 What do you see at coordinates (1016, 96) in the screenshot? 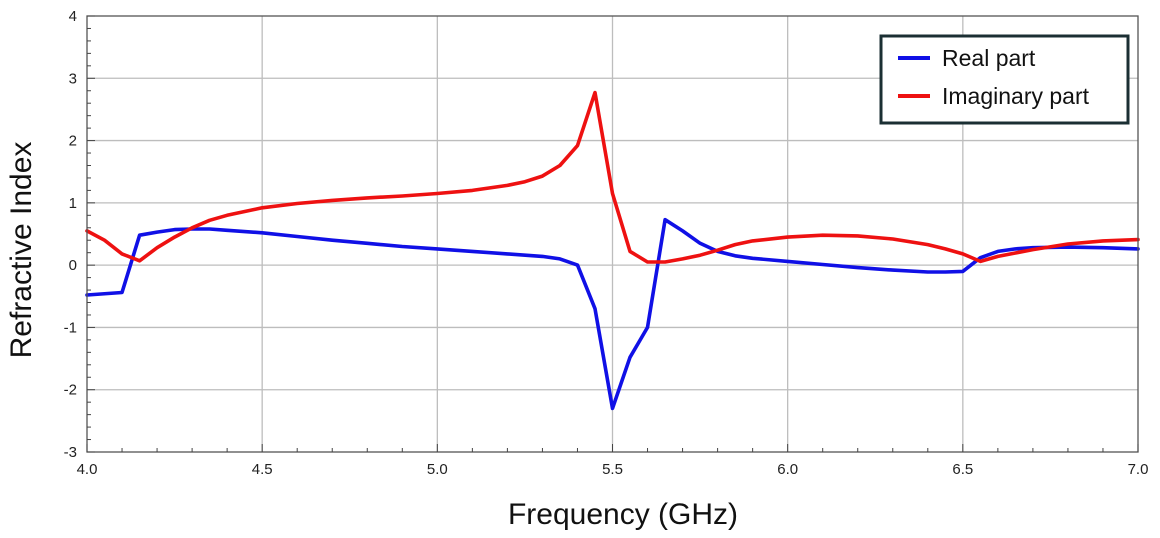
I see `legend-label-imaginary-part: Imaginary part` at bounding box center [1016, 96].